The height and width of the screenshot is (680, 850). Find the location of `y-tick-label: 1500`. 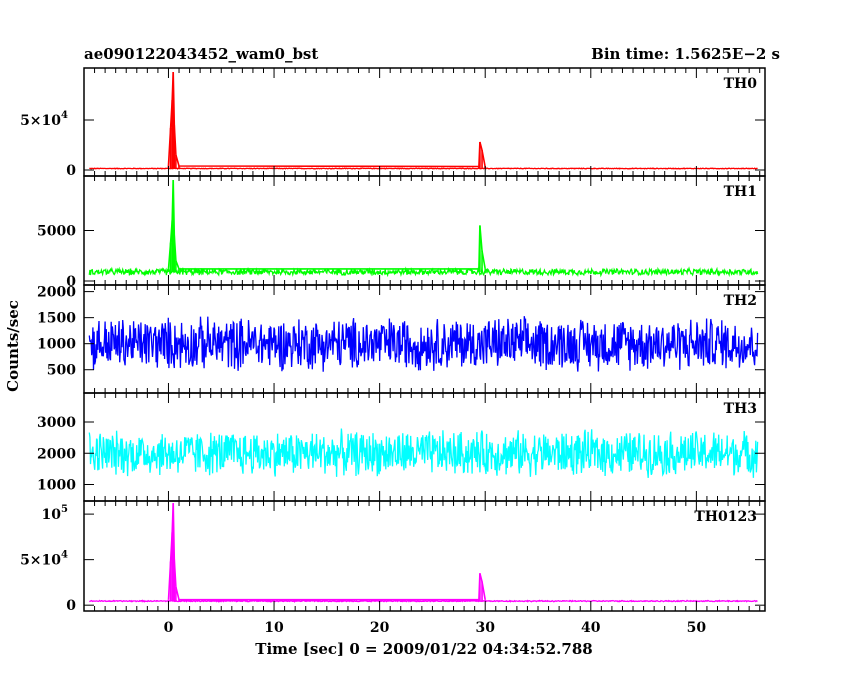

y-tick-label: 1500 is located at coordinates (56, 319).